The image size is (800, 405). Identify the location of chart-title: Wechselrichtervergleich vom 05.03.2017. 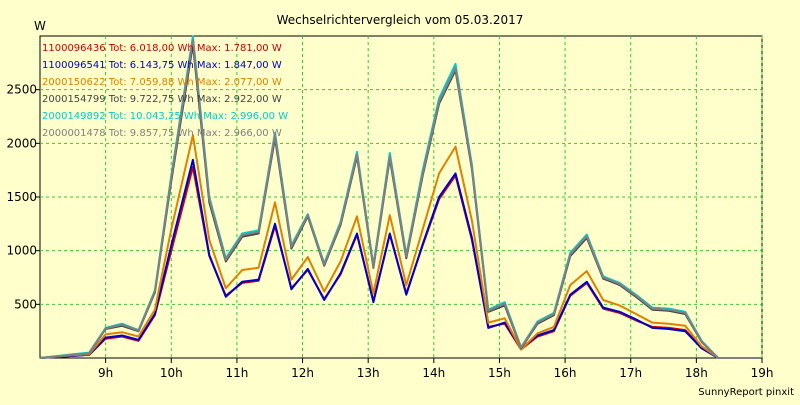
(400, 20).